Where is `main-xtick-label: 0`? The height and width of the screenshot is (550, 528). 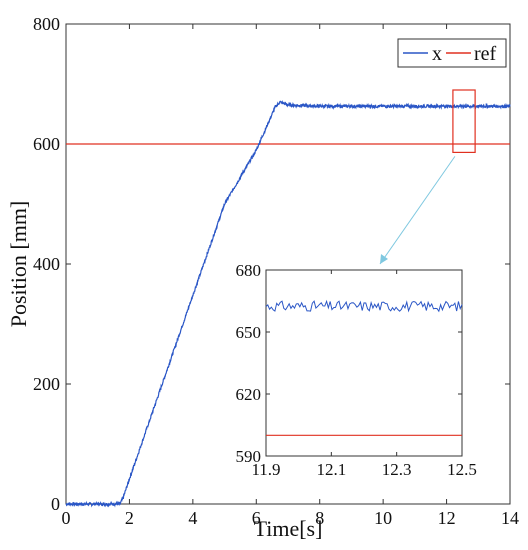
main-xtick-label: 0 is located at coordinates (66, 518).